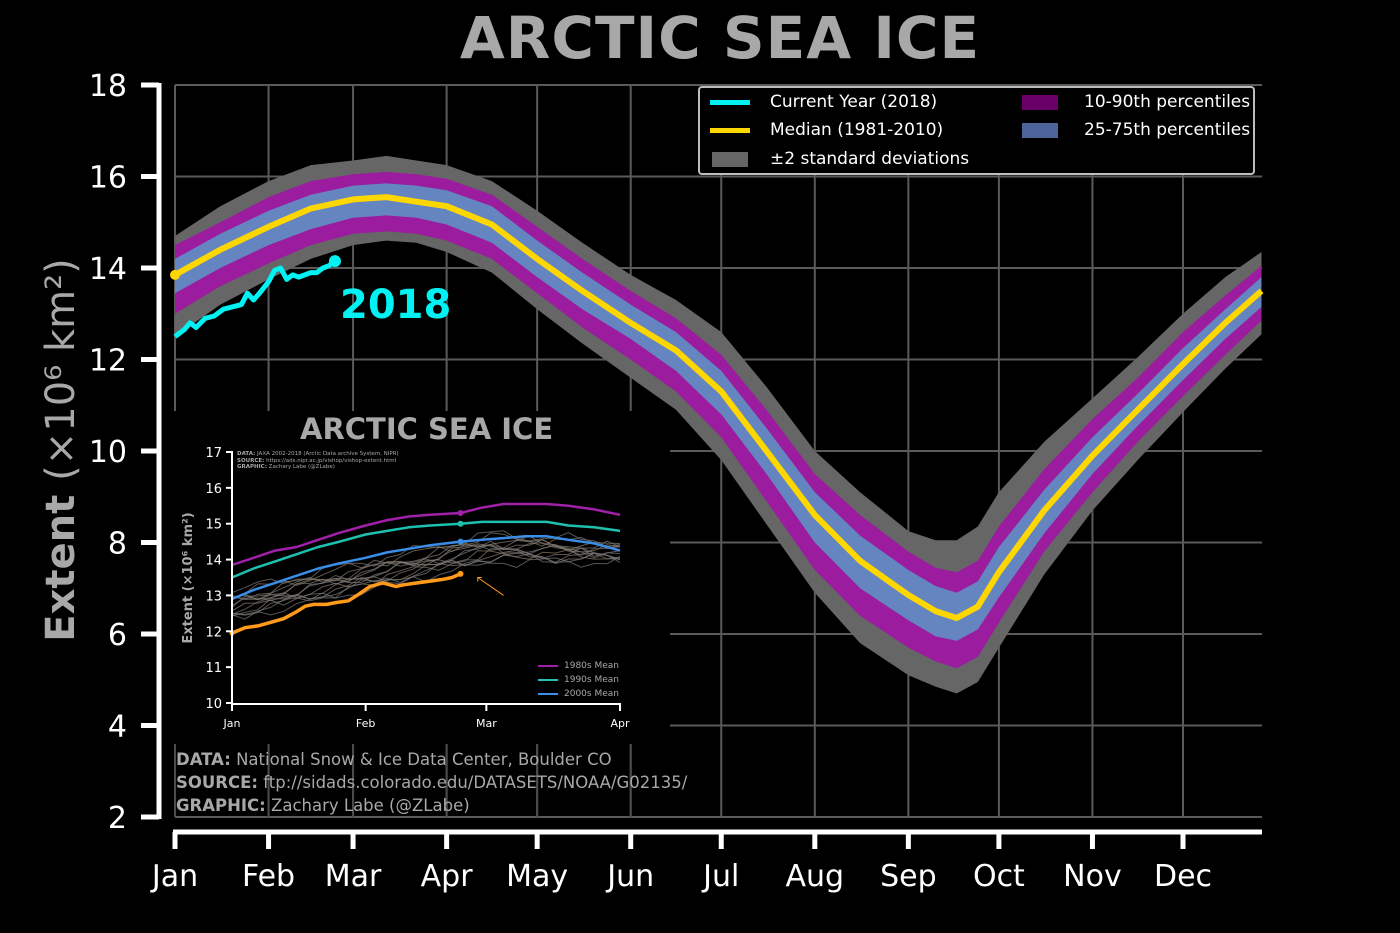  I want to click on inset-line-2018, so click(346, 603).